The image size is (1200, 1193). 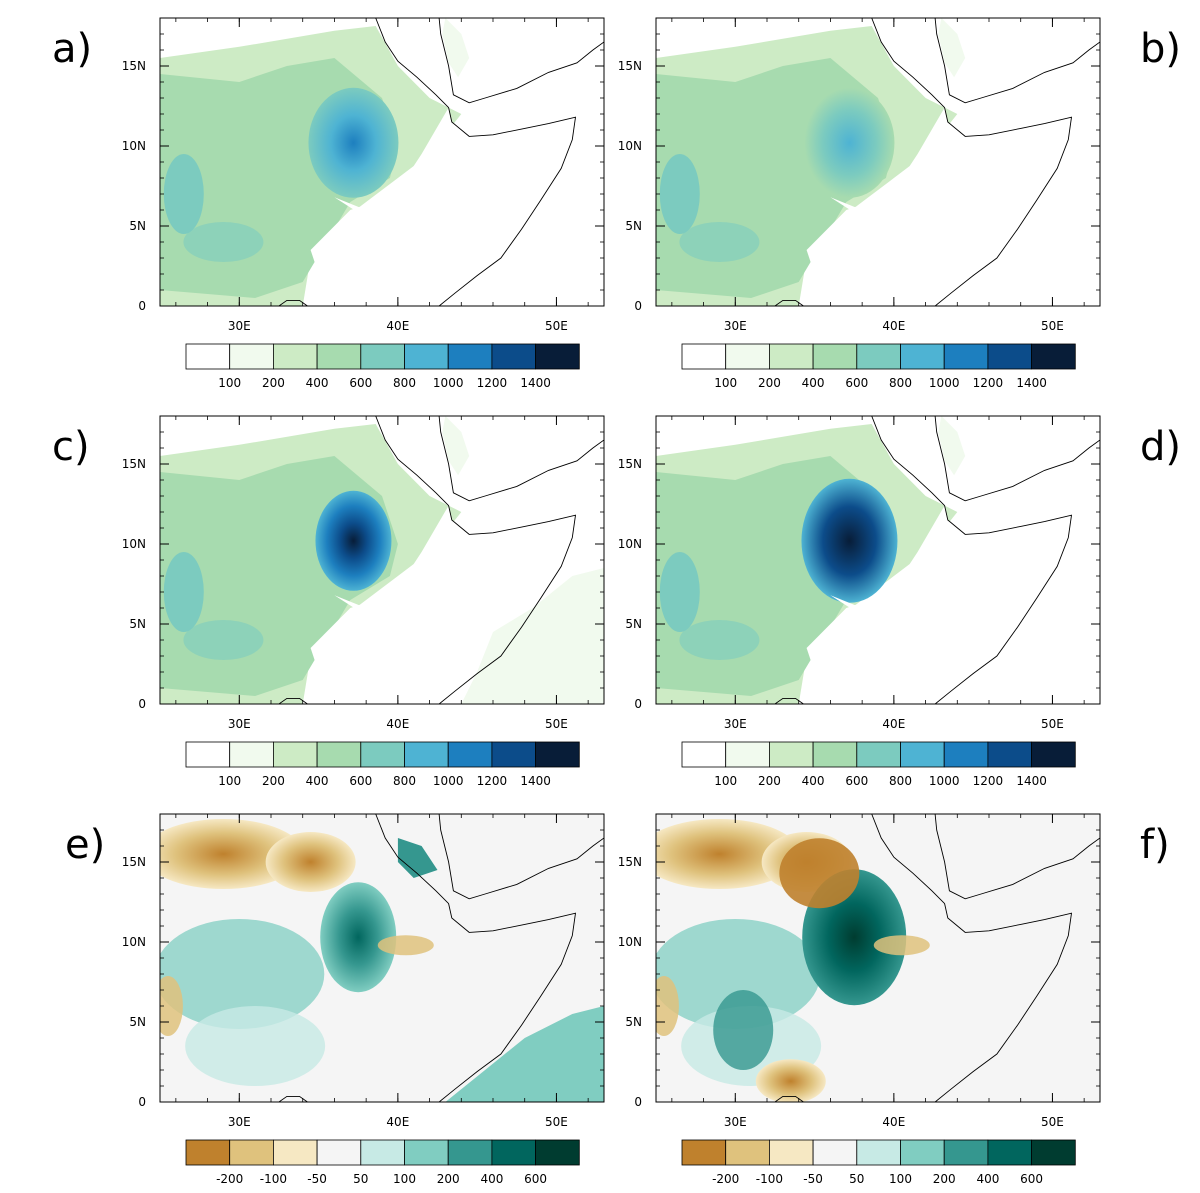 I want to click on wet-anomaly-coast, so click(x=524, y=1054).